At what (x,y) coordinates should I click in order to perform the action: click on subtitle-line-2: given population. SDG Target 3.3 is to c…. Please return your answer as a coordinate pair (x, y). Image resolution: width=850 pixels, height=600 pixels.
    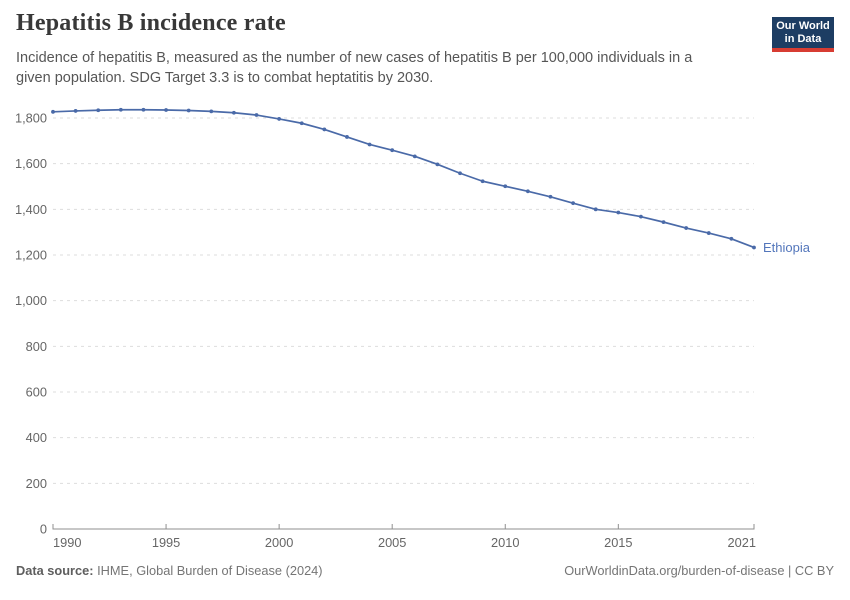
    Looking at the image, I should click on (225, 78).